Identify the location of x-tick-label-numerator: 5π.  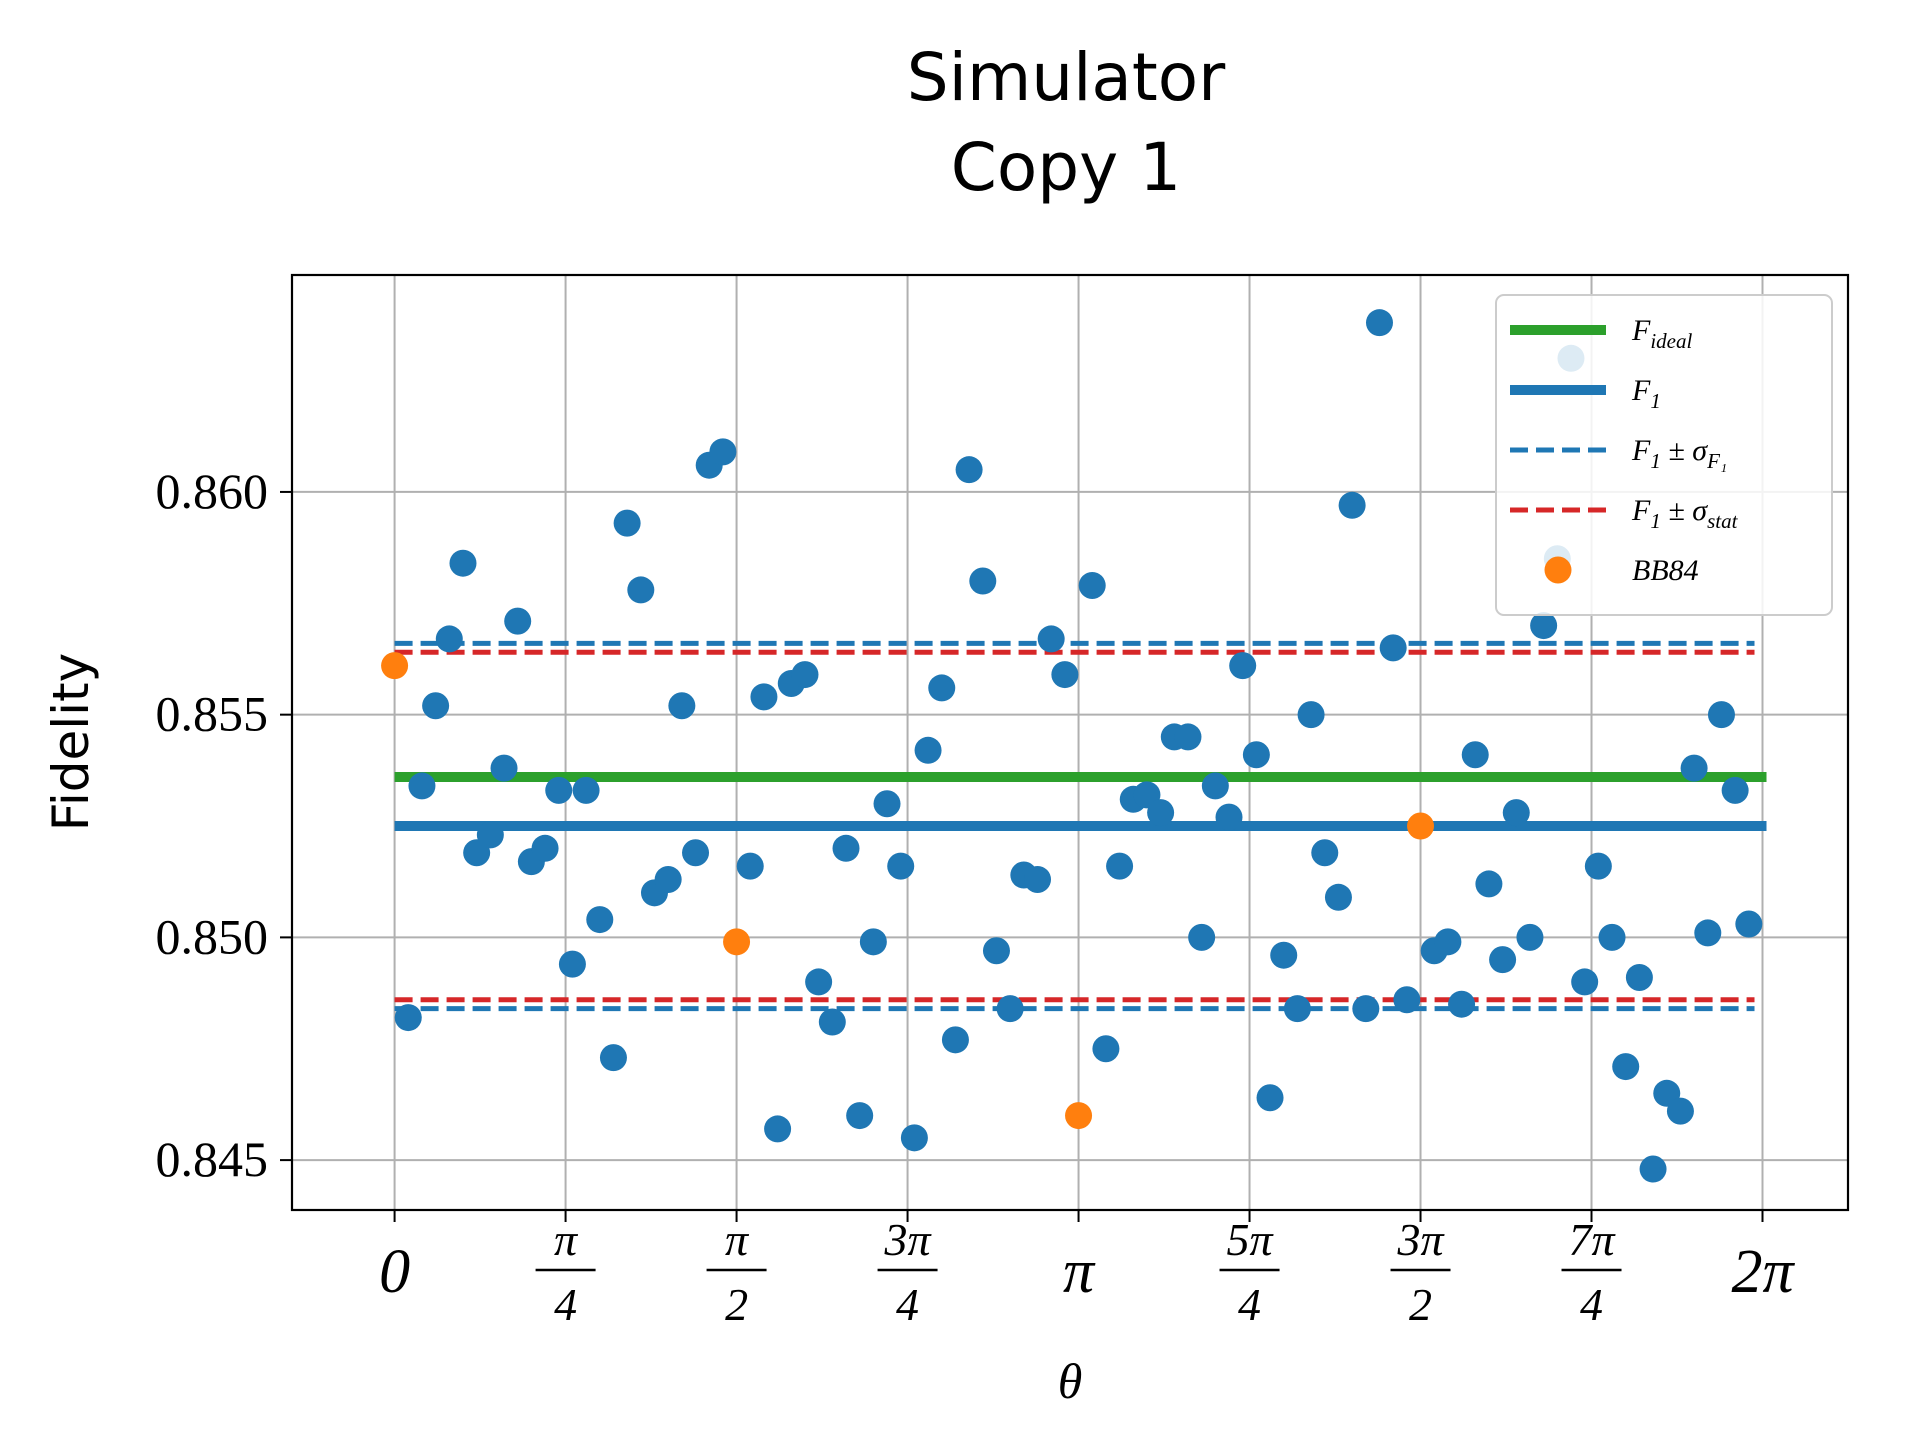
(1251, 1239).